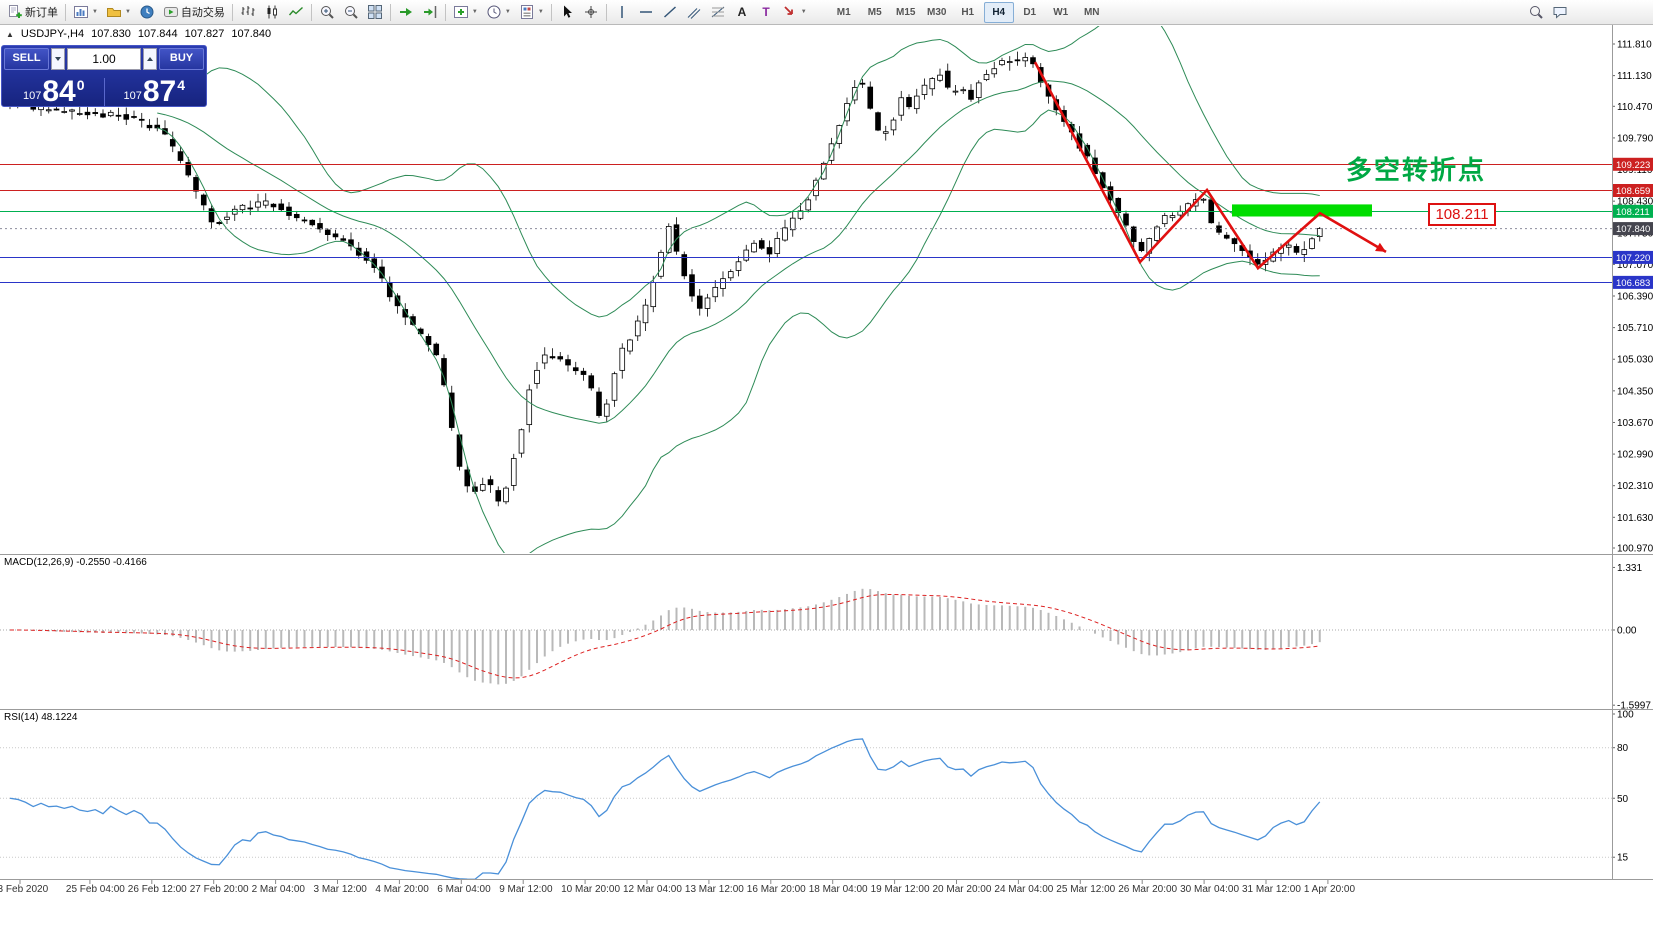  I want to click on auto-scroll-button, so click(406, 12).